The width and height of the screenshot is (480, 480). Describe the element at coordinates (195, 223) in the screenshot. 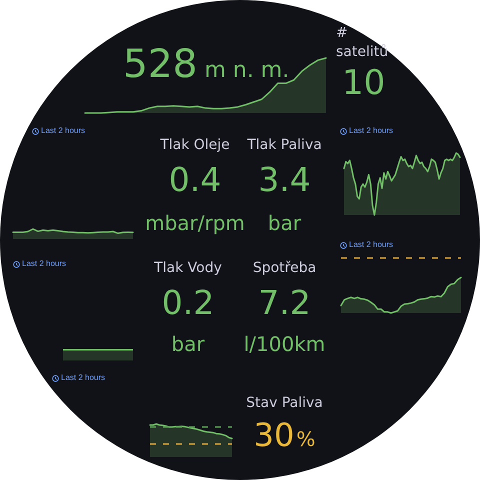

I see `text: mbar/rpm` at that location.